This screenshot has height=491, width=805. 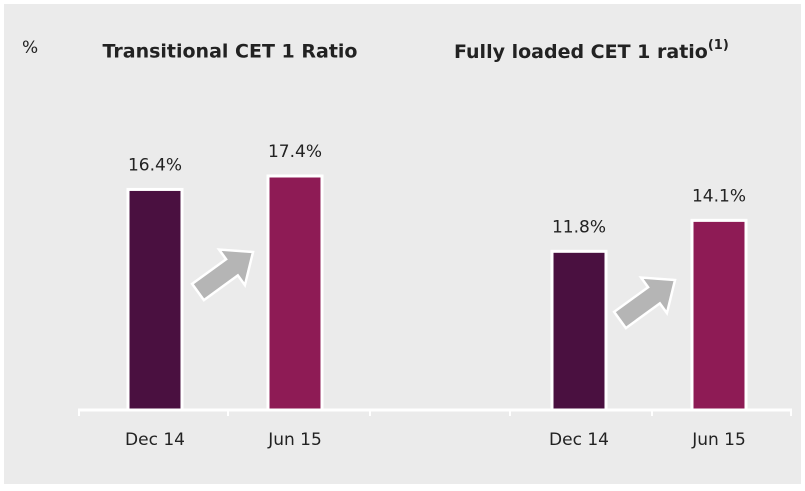 I want to click on axis-ticks, so click(x=435, y=413).